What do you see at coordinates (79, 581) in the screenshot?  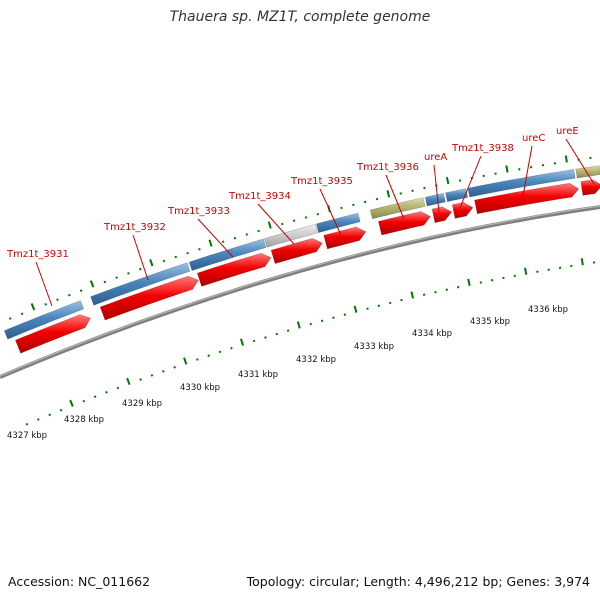 I see `accession-text: Accession: NC_011662` at bounding box center [79, 581].